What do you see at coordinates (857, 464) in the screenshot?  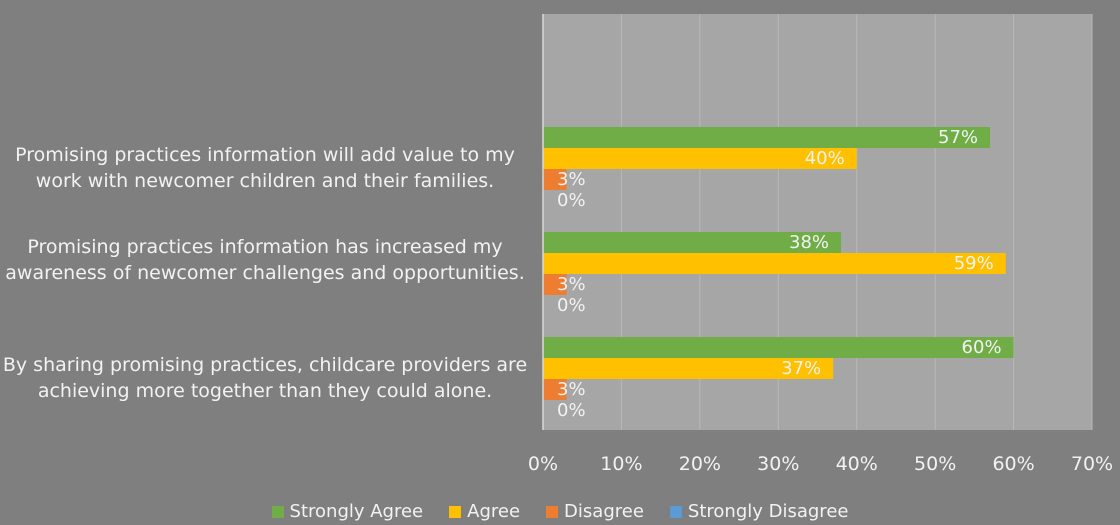 I see `x-tick-label: 40%` at bounding box center [857, 464].